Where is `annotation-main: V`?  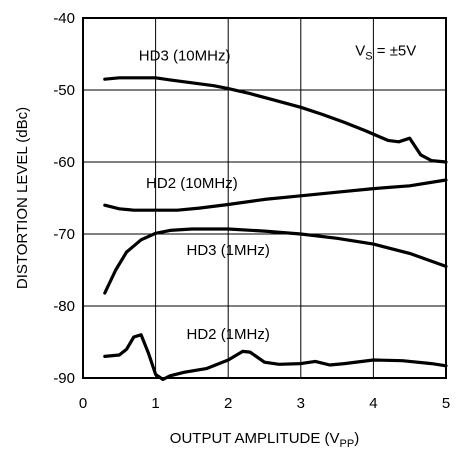 annotation-main: V is located at coordinates (360, 50).